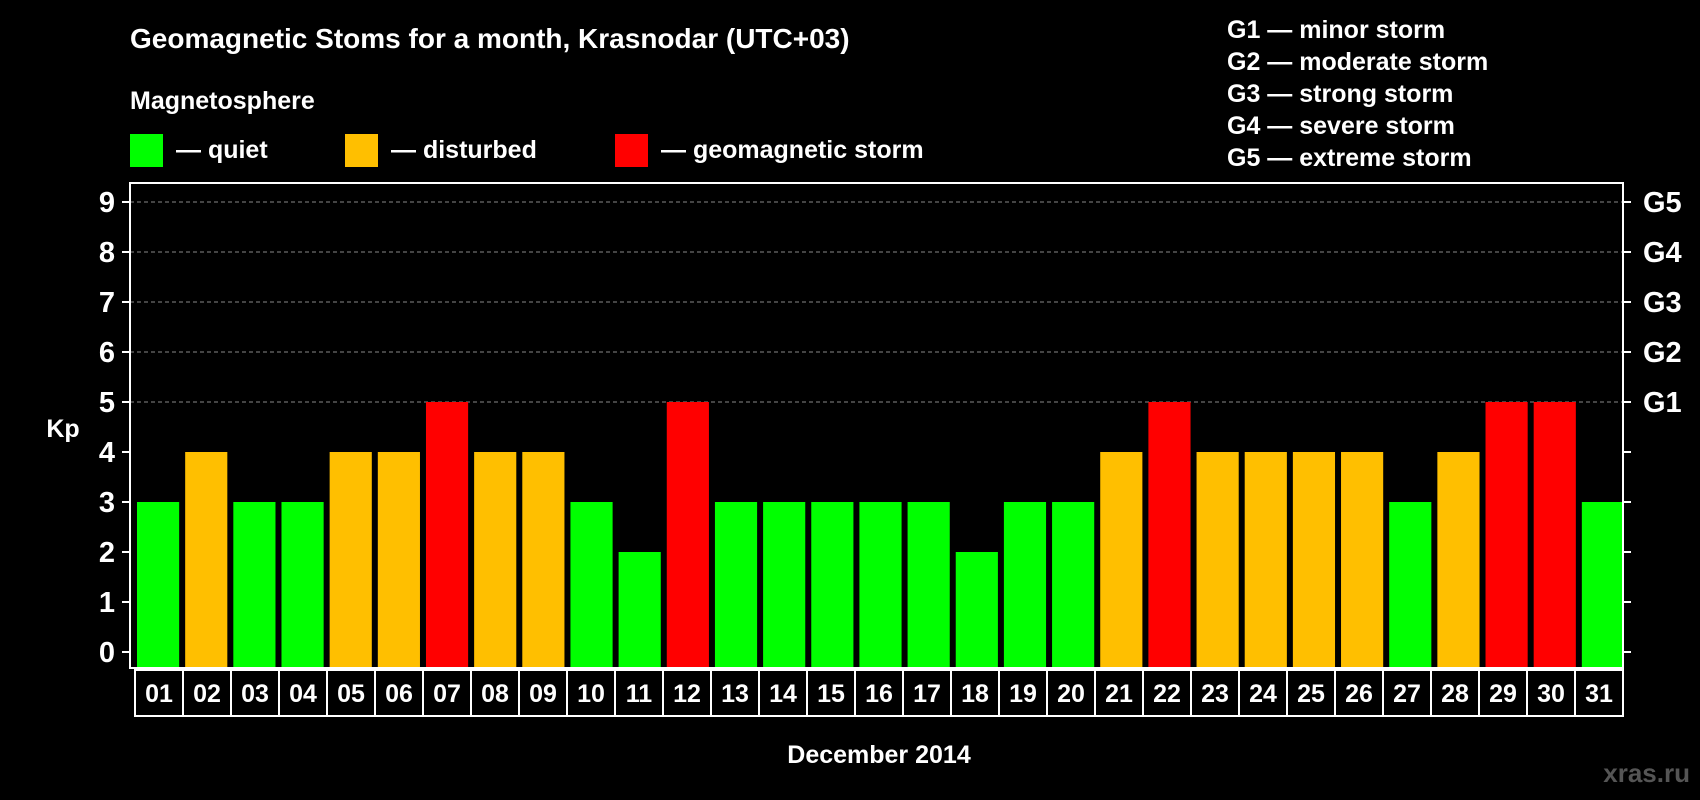  I want to click on legend-label-quiet: — quiet, so click(222, 150).